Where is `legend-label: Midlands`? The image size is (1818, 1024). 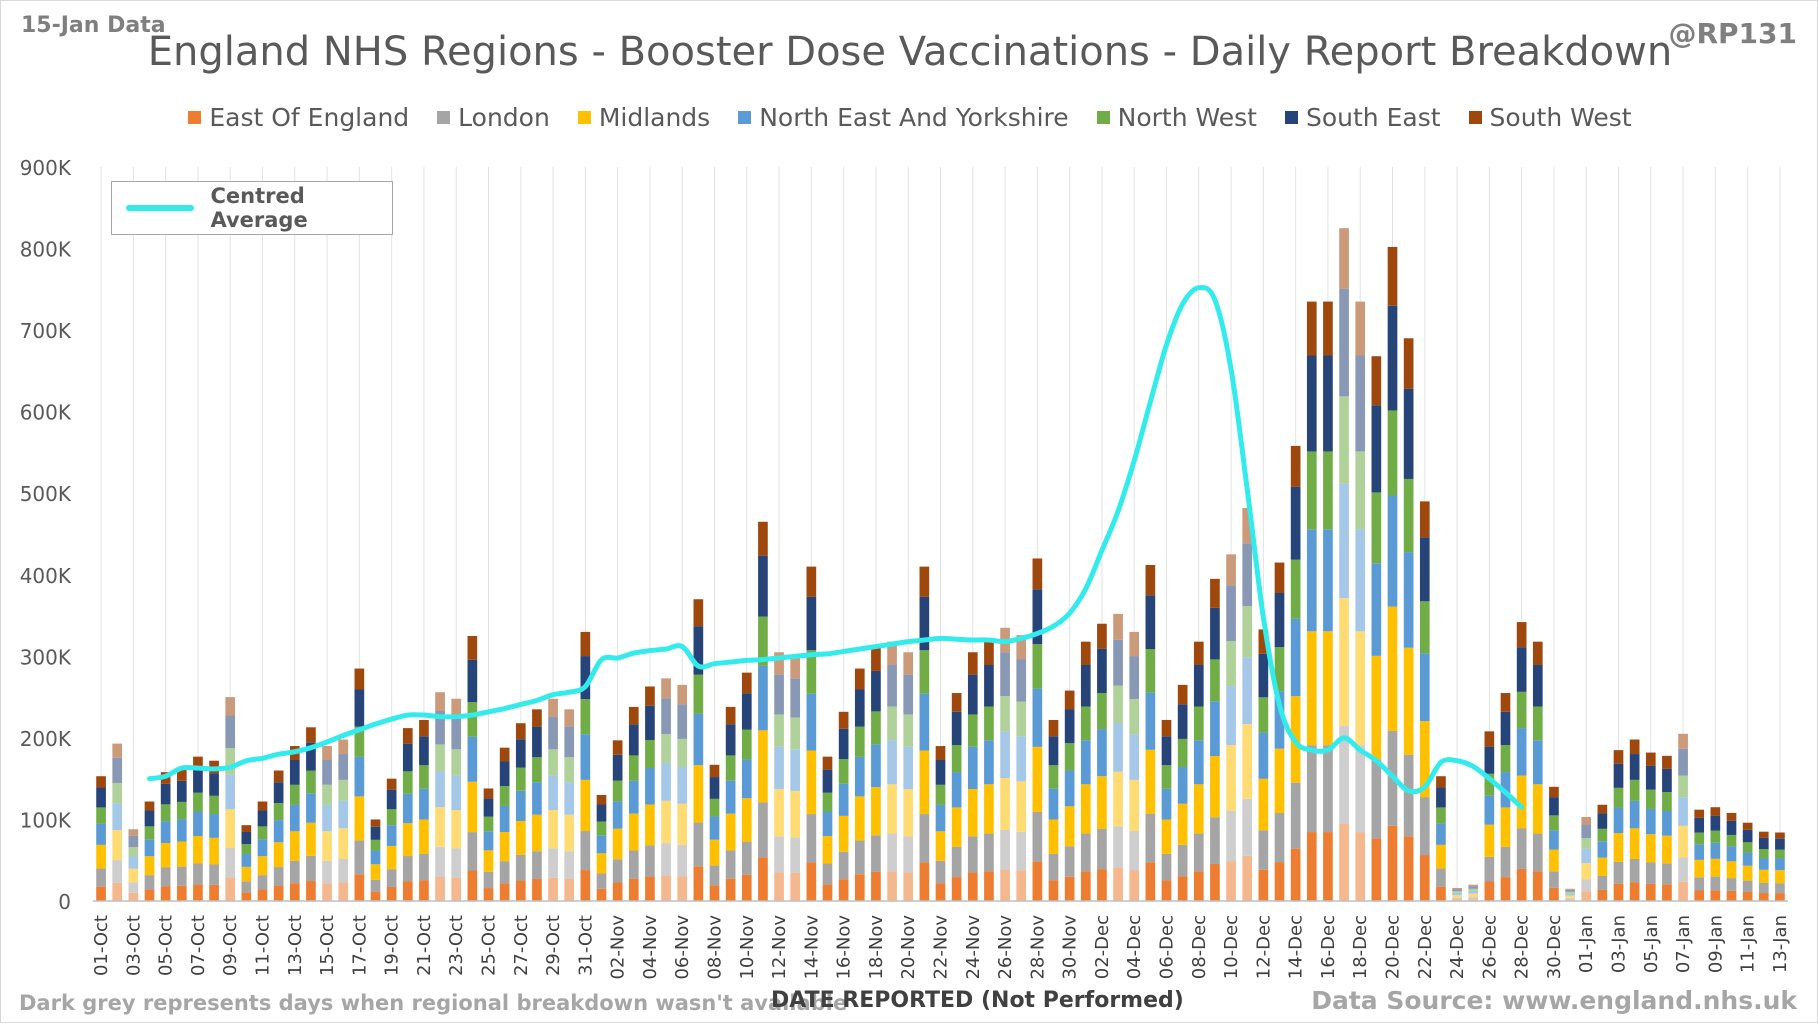 legend-label: Midlands is located at coordinates (654, 117).